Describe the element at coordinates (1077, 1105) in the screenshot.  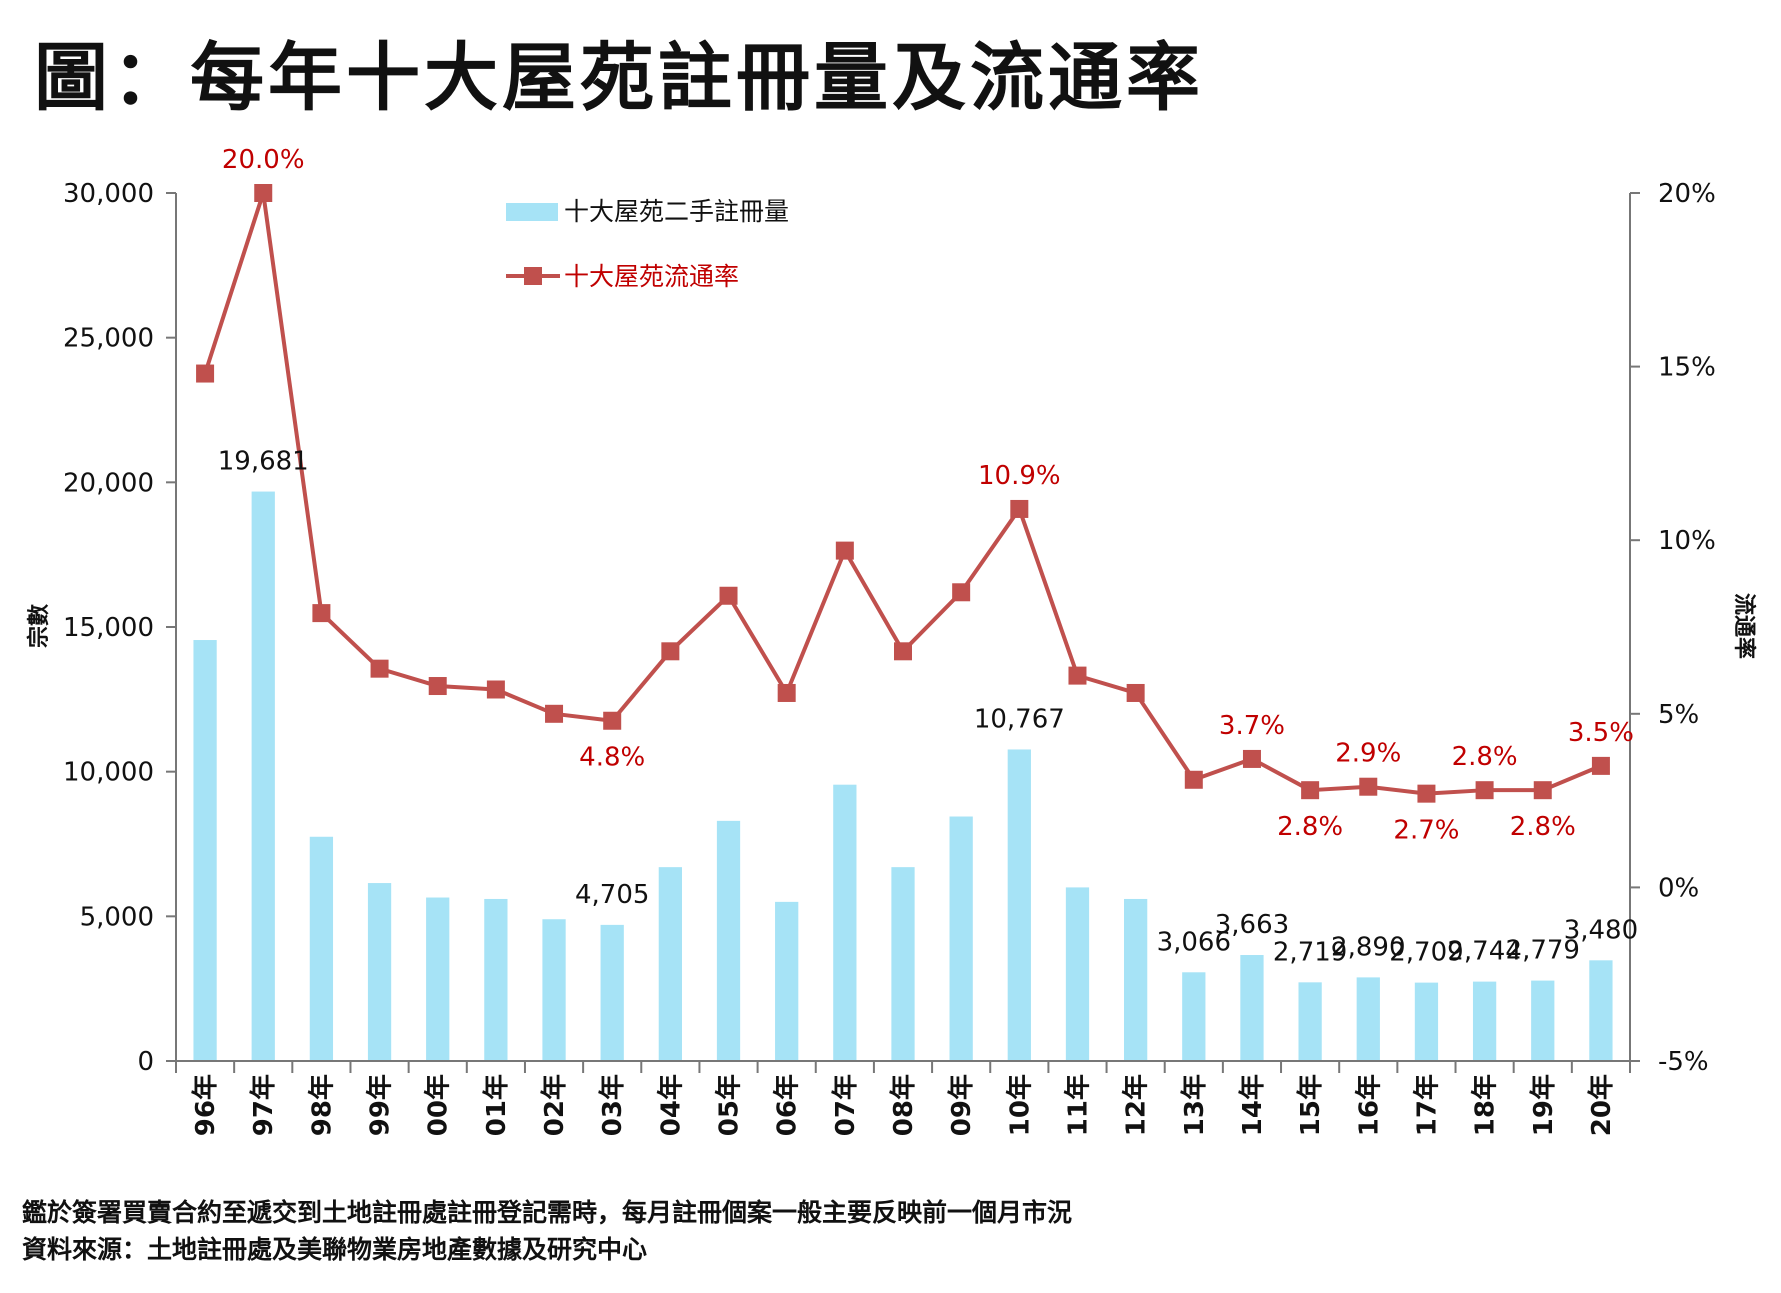
I see `x-tick-label: 11年` at that location.